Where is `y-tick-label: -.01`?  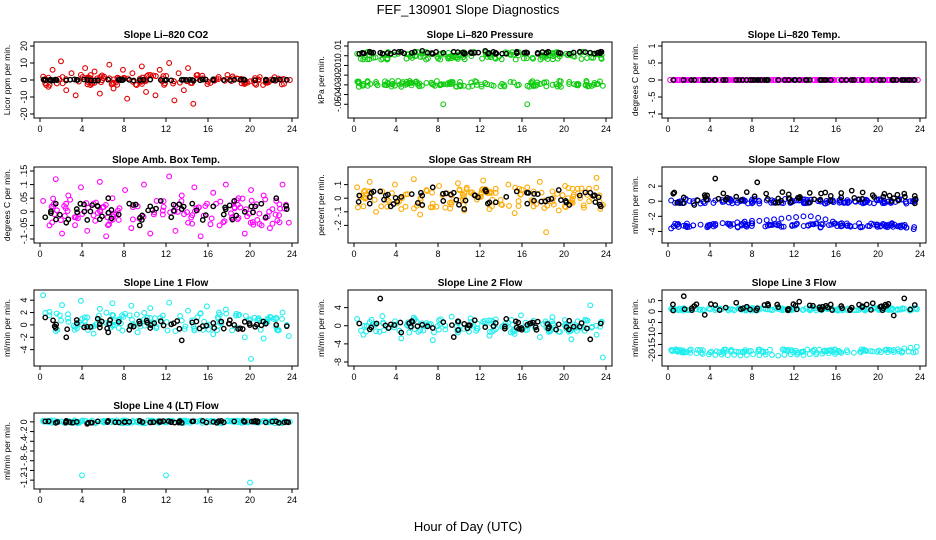
y-tick-label: -.01 is located at coordinates (338, 66).